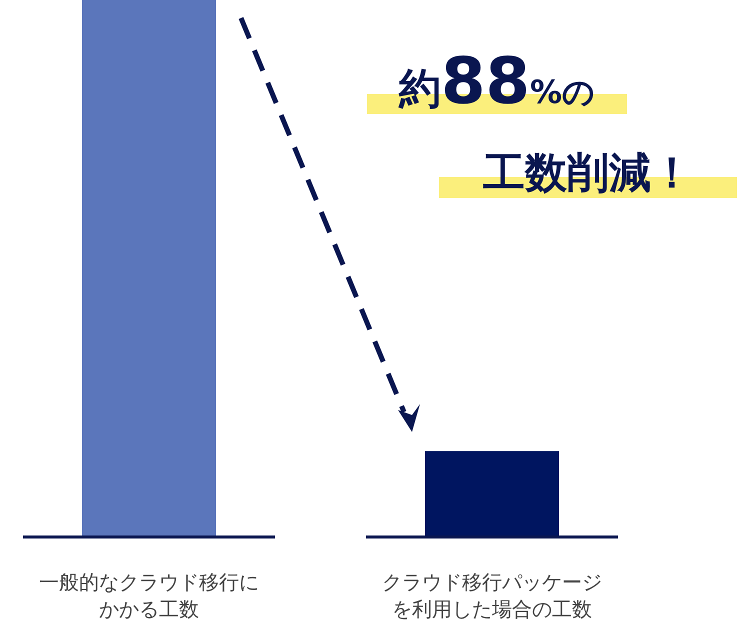  What do you see at coordinates (587, 172) in the screenshot?
I see `annotation: 工数削減！` at bounding box center [587, 172].